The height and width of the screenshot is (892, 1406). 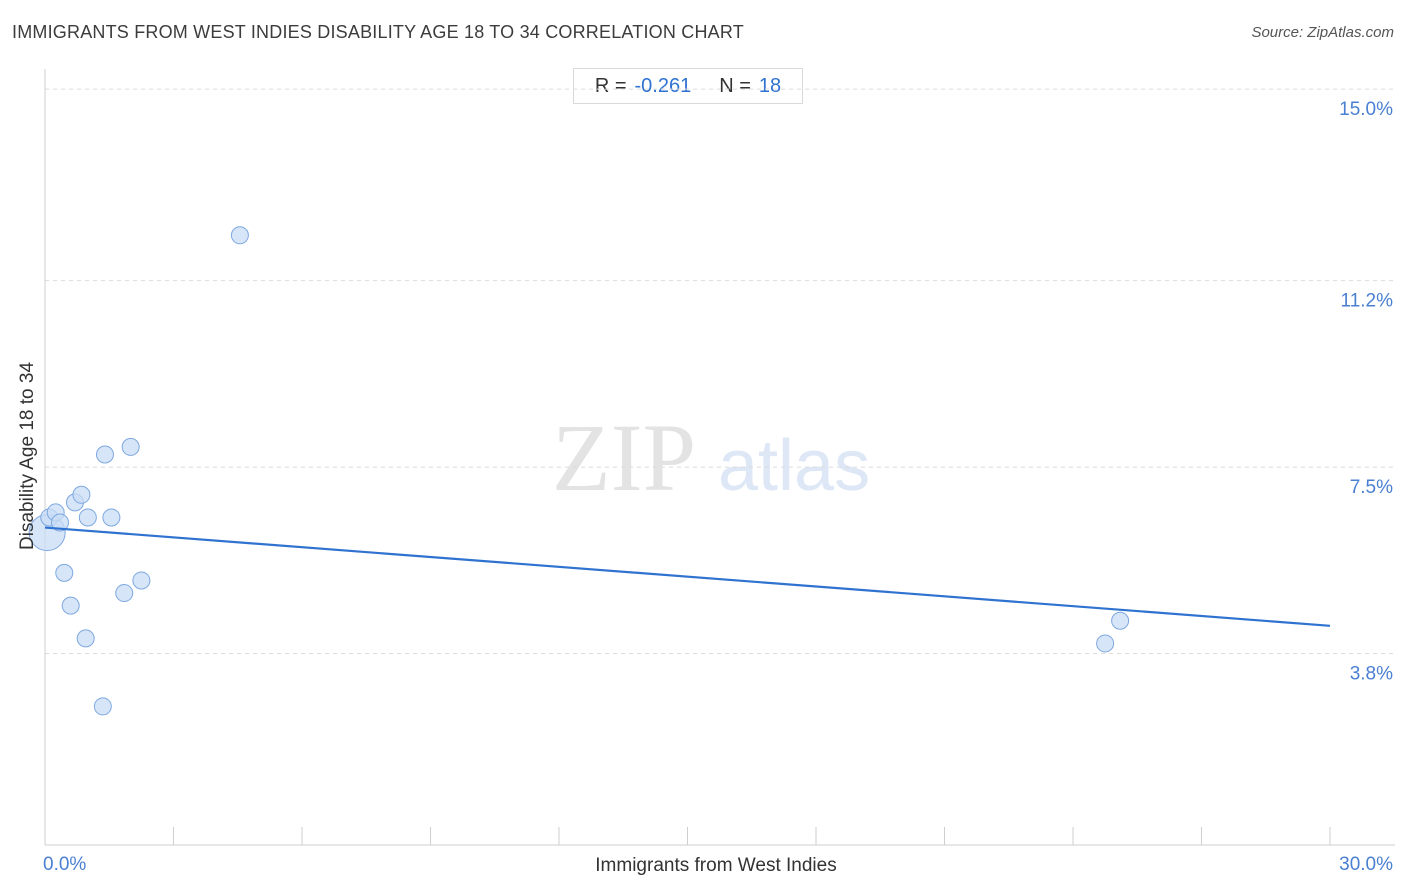 I want to click on n-label: N =, so click(x=735, y=85).